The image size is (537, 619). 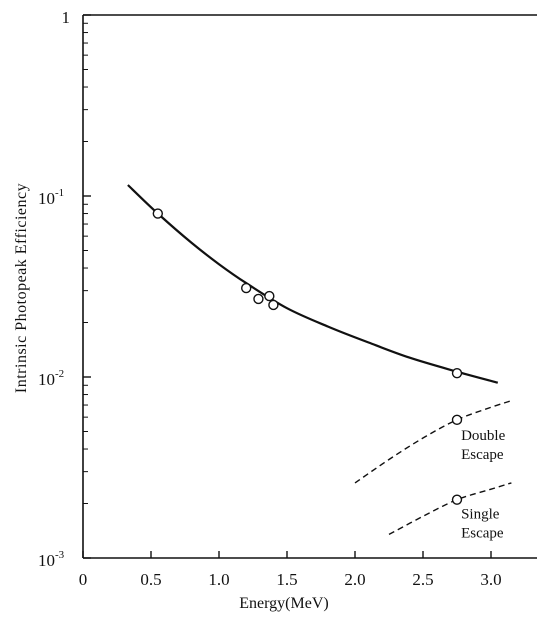 What do you see at coordinates (354, 579) in the screenshot?
I see `x-tick-label: 2.0` at bounding box center [354, 579].